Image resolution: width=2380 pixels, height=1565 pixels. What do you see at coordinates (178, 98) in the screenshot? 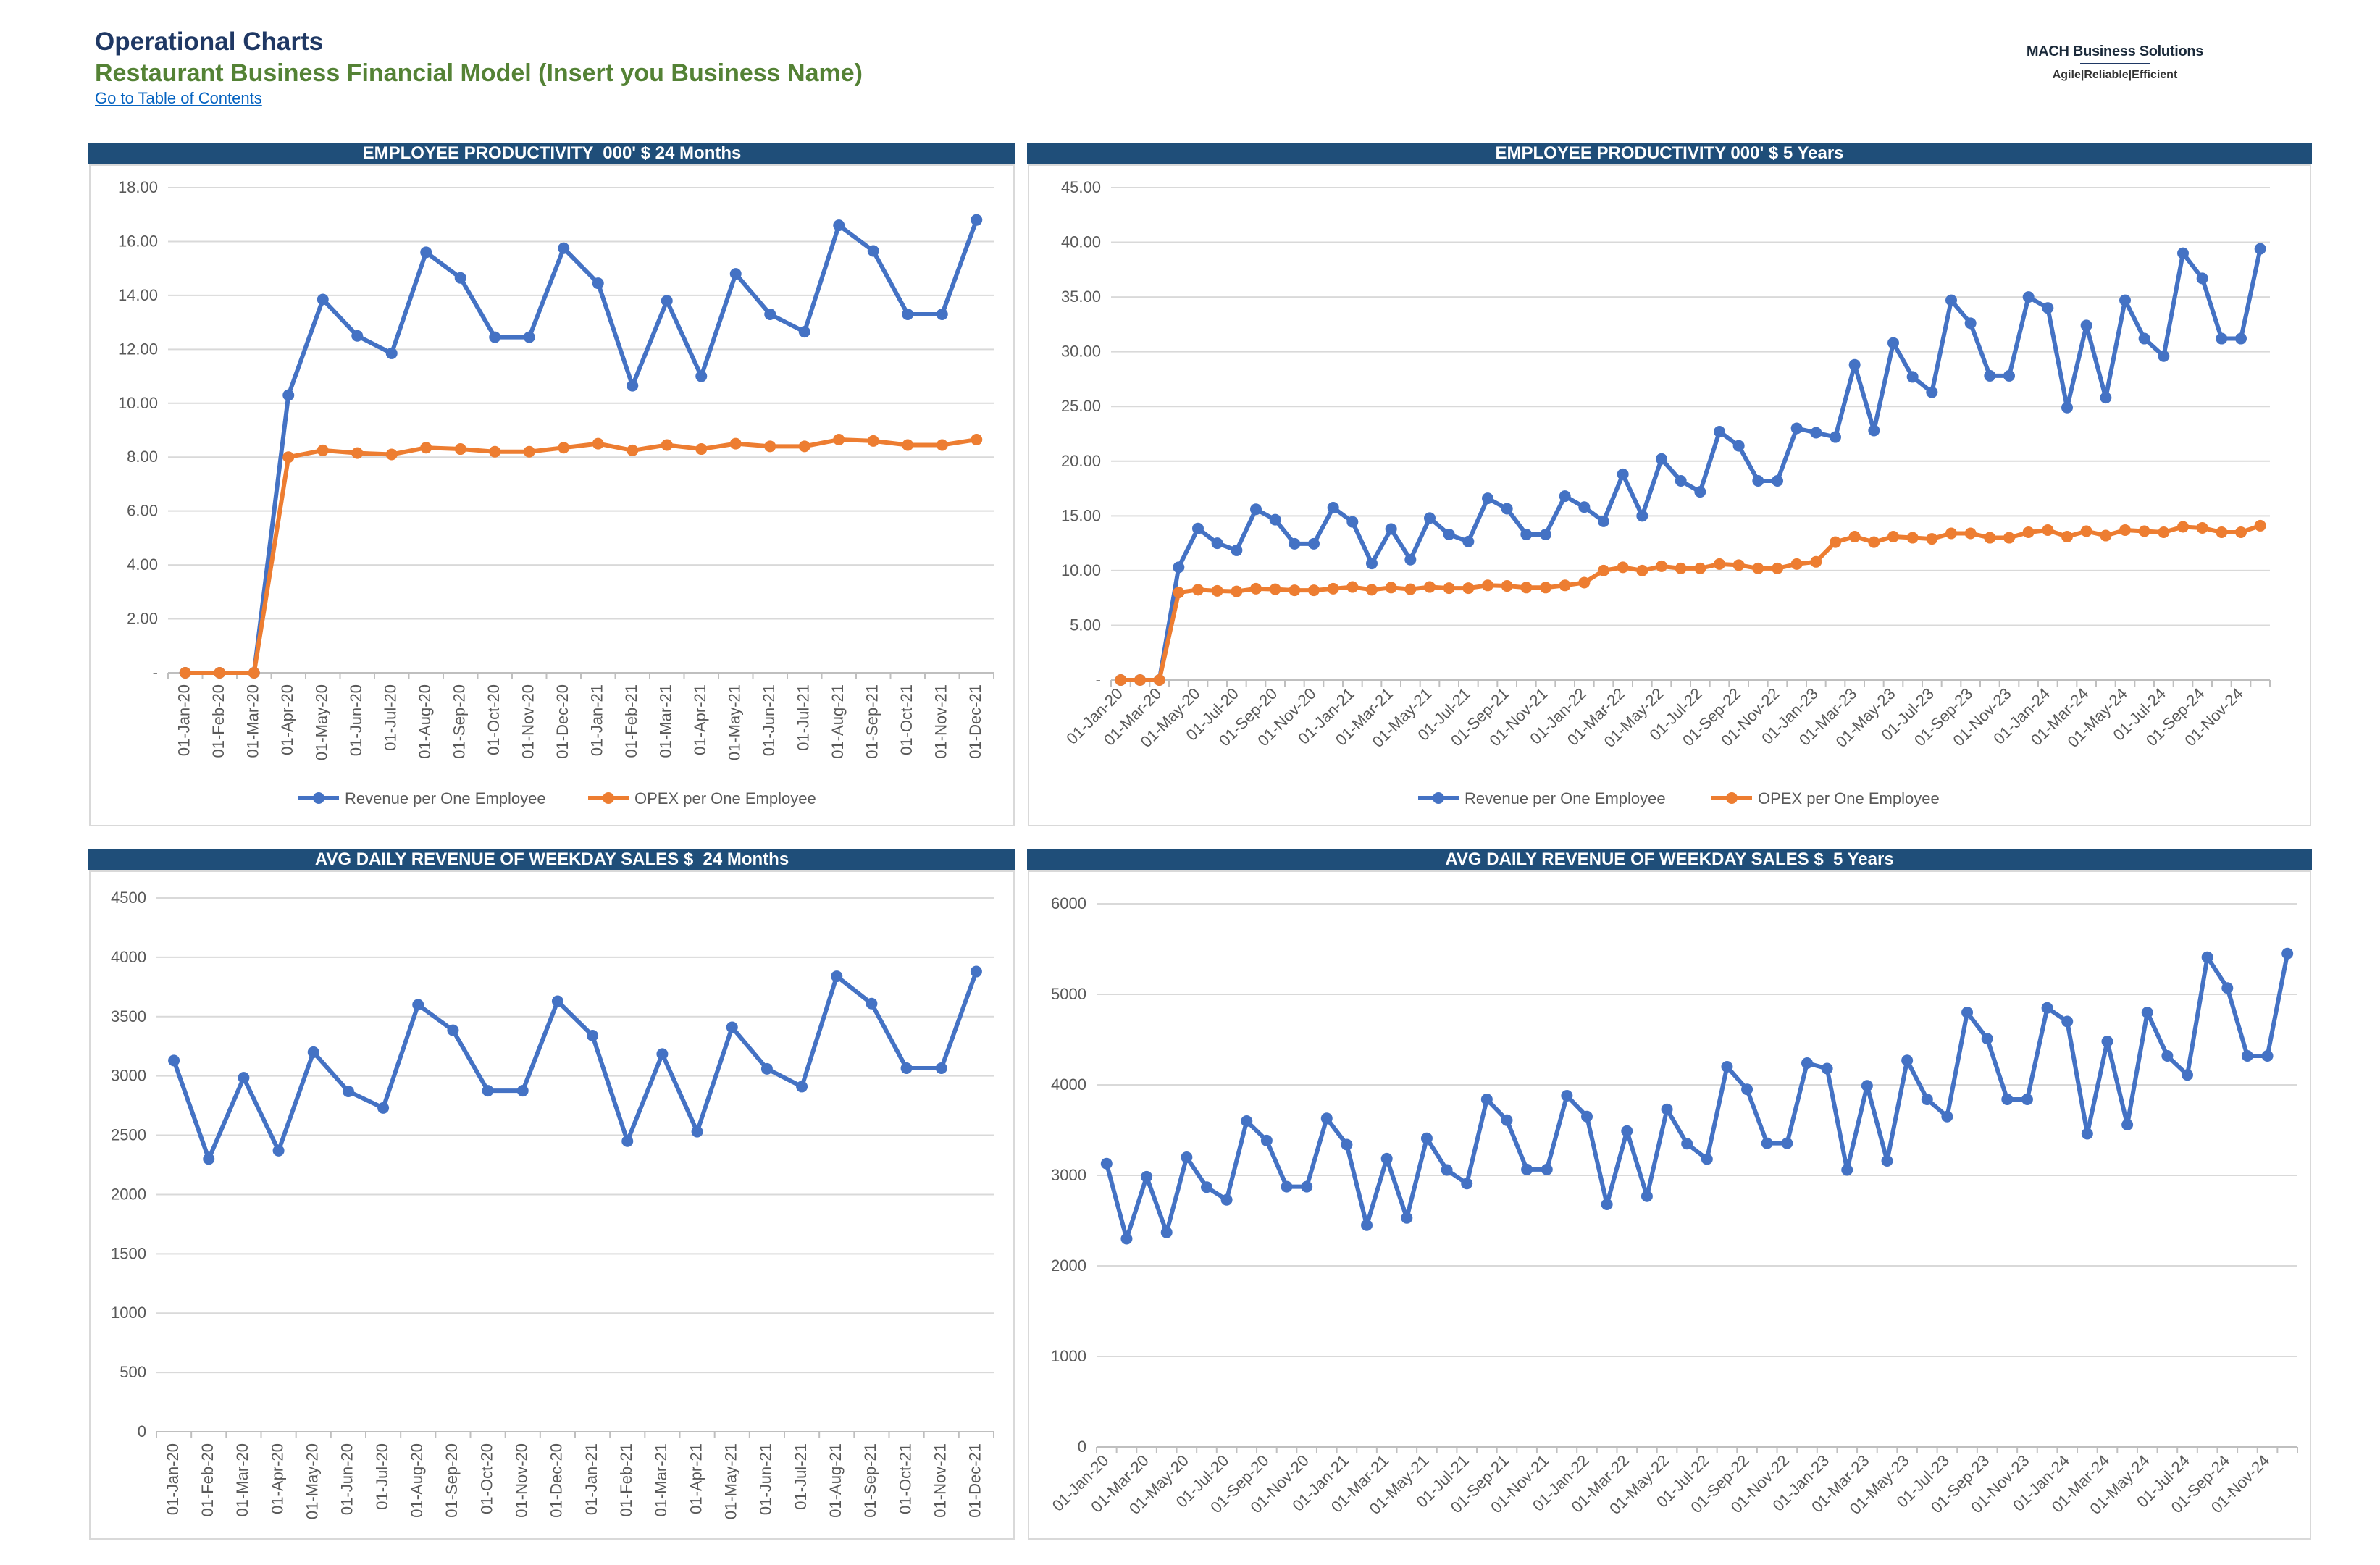
I see `toc-link: Go to Table of Contents` at bounding box center [178, 98].